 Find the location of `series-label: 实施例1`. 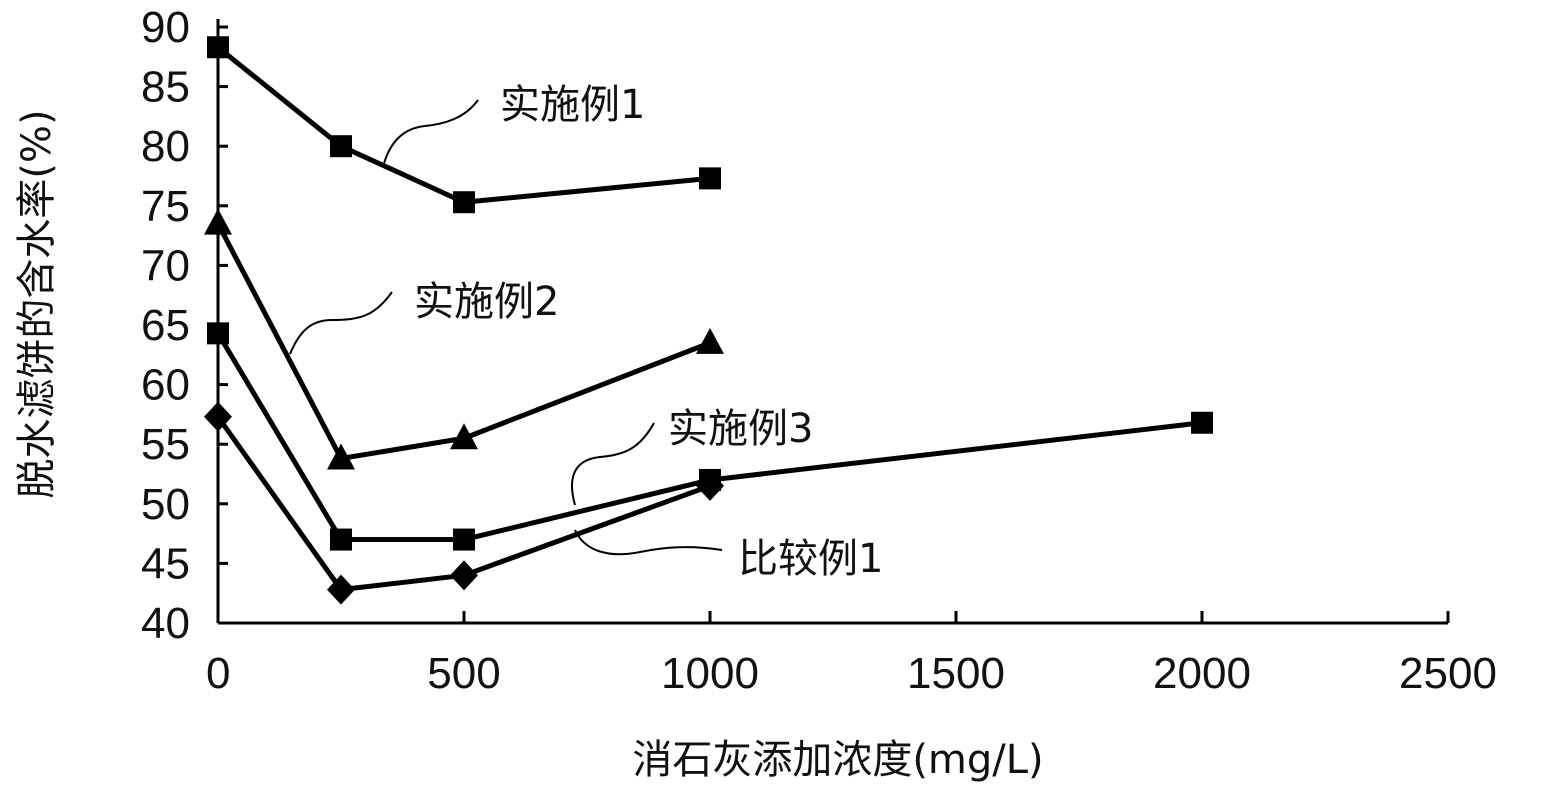

series-label: 实施例1 is located at coordinates (572, 105).